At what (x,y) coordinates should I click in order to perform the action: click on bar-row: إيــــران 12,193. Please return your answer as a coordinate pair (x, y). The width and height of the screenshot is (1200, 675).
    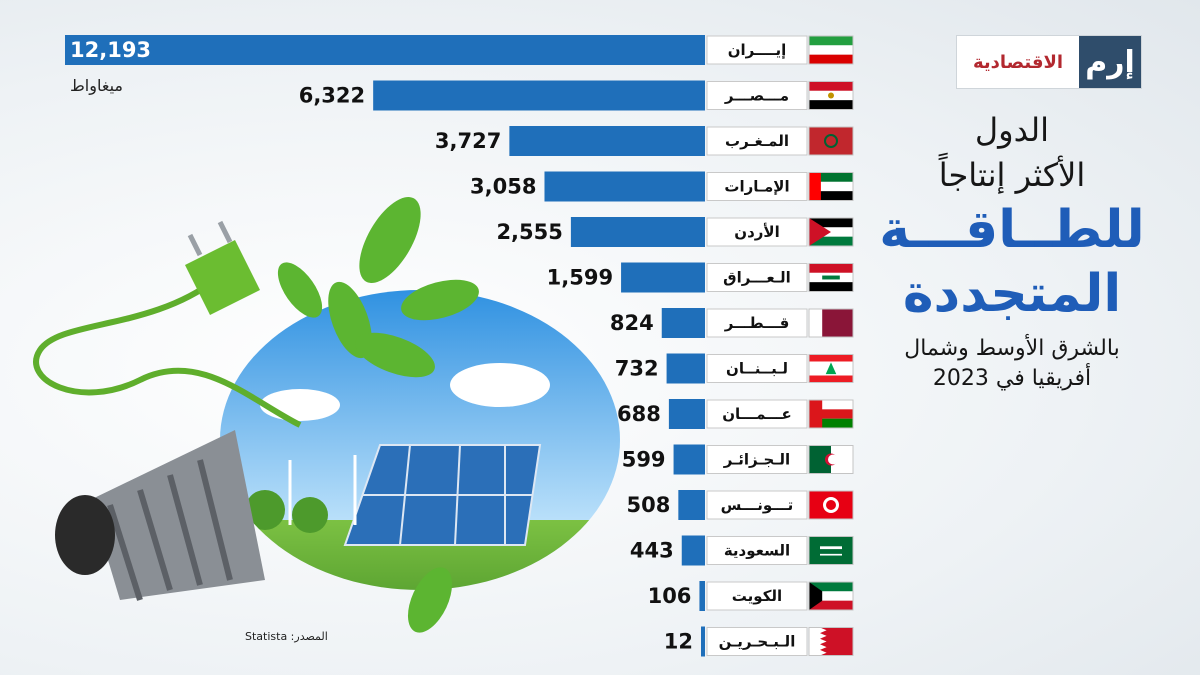
    Looking at the image, I should click on (459, 50).